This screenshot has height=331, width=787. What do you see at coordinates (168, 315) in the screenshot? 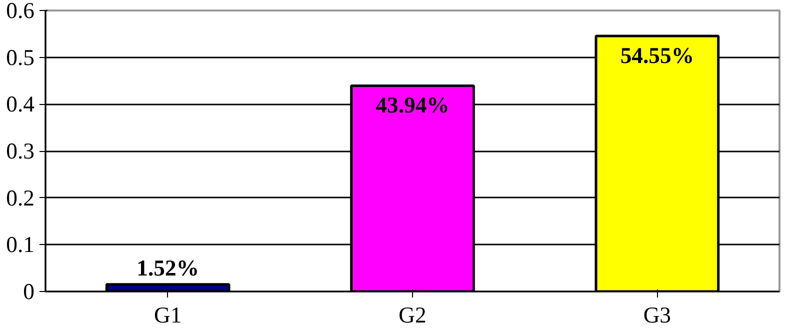
I see `x-tick-label: G1` at bounding box center [168, 315].